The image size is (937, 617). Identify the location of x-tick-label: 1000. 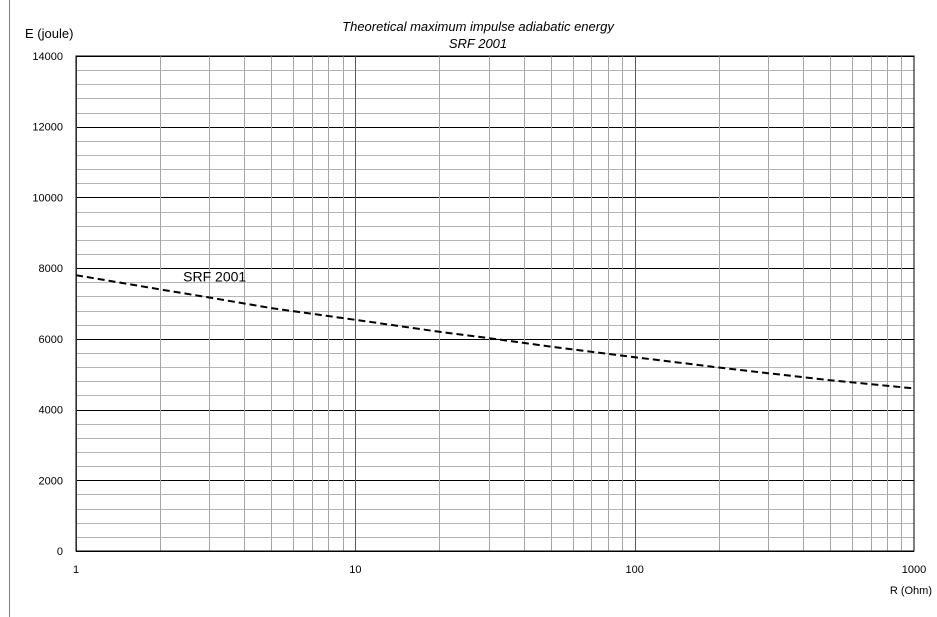
(914, 570).